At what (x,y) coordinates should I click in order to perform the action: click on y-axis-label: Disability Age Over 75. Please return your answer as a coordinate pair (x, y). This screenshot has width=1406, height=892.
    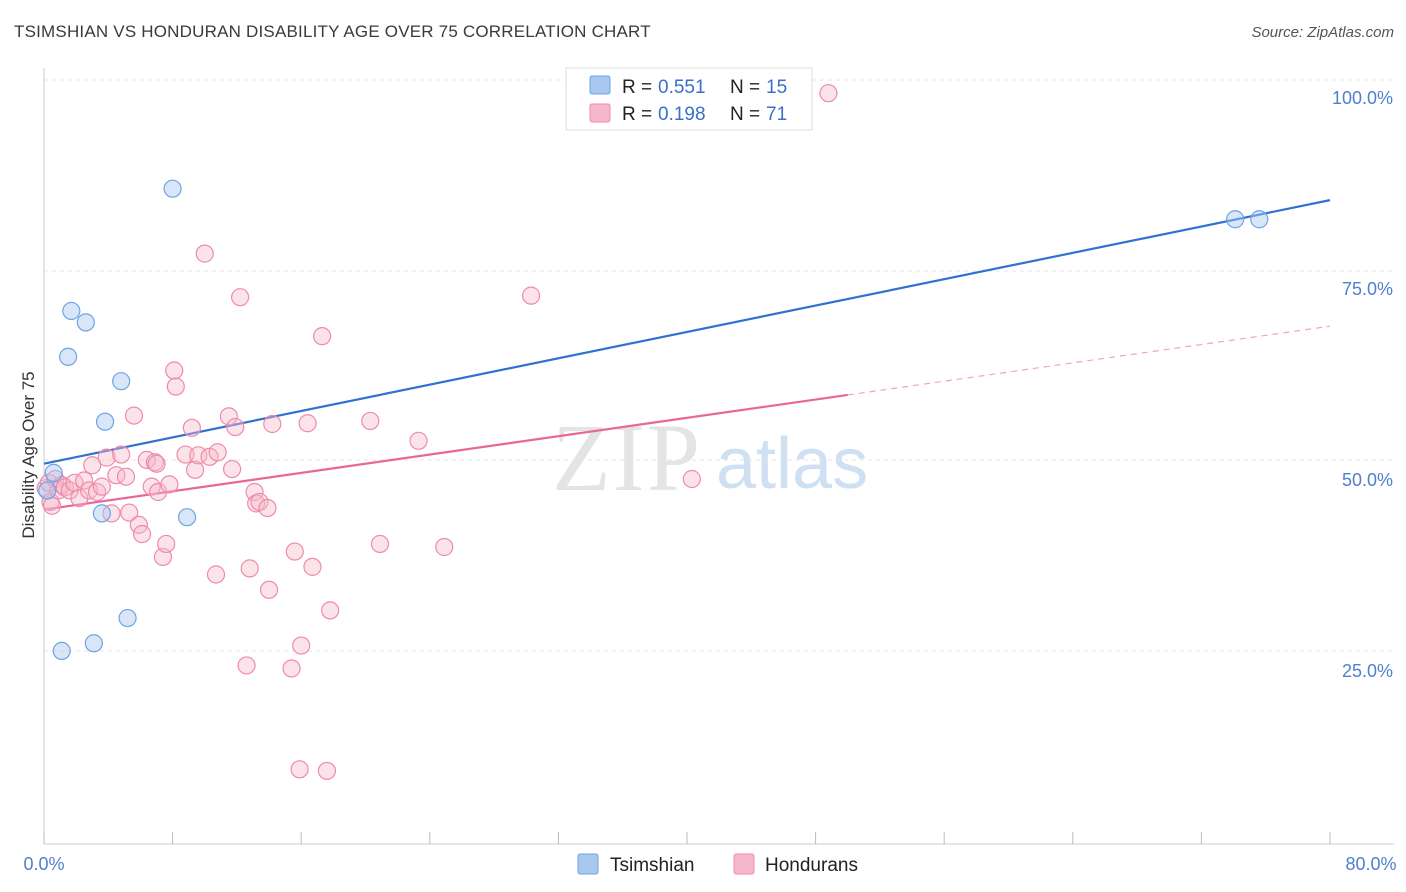
    Looking at the image, I should click on (28, 454).